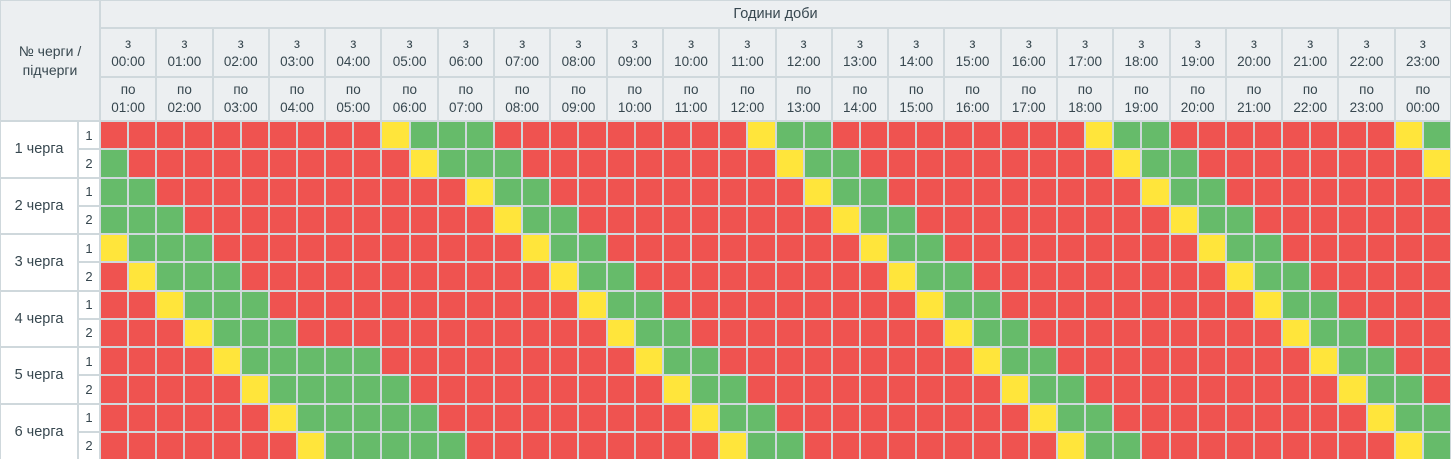 Image resolution: width=1451 pixels, height=459 pixels. I want to click on hour-to-cell: по 12:00, so click(747, 99).